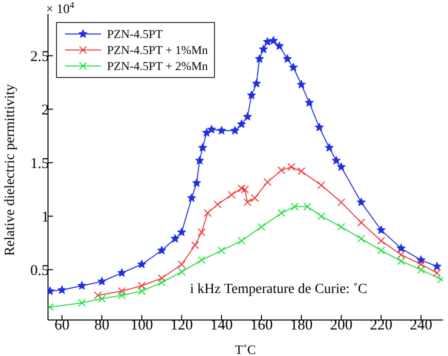  I want to click on legend-label: PZN-4.5PT + 1%Mn, so click(157, 50).